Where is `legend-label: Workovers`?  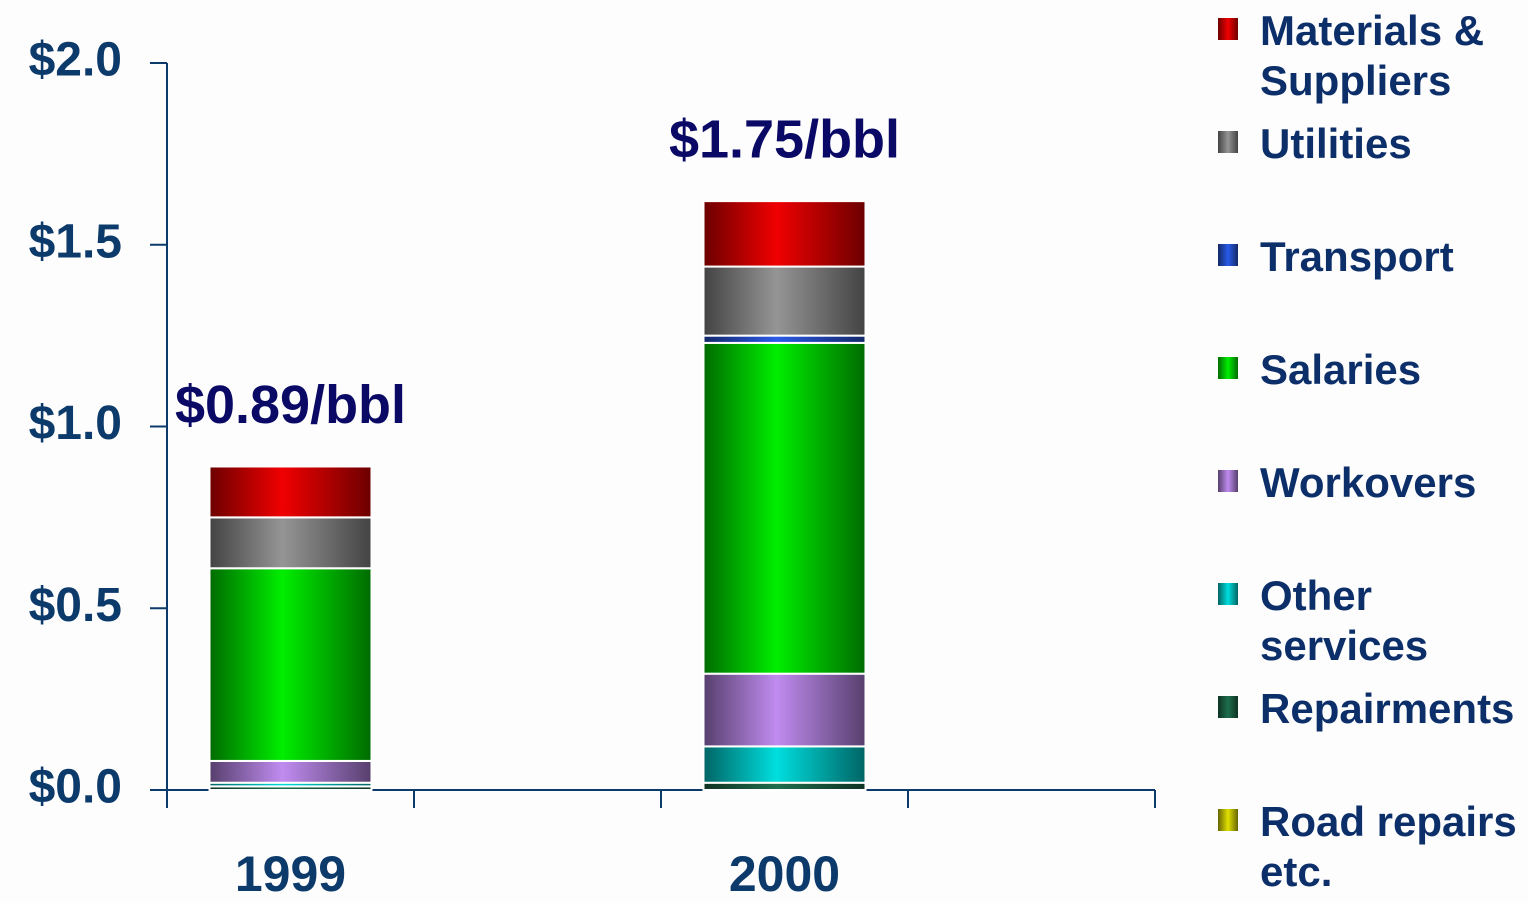 legend-label: Workovers is located at coordinates (1368, 482).